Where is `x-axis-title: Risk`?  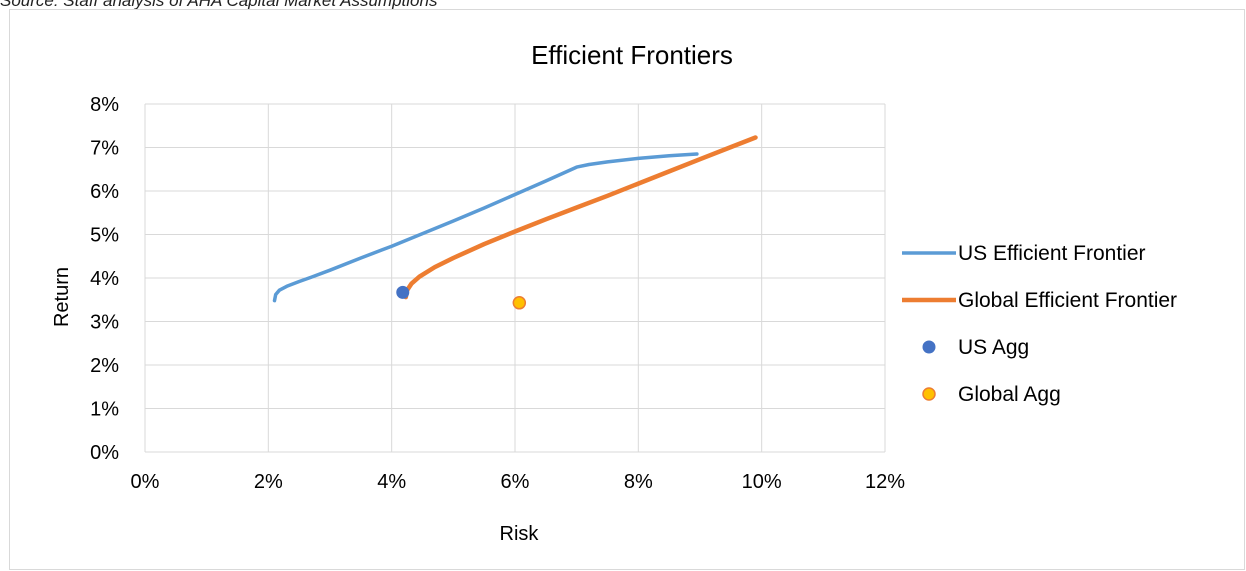 x-axis-title: Risk is located at coordinates (520, 534).